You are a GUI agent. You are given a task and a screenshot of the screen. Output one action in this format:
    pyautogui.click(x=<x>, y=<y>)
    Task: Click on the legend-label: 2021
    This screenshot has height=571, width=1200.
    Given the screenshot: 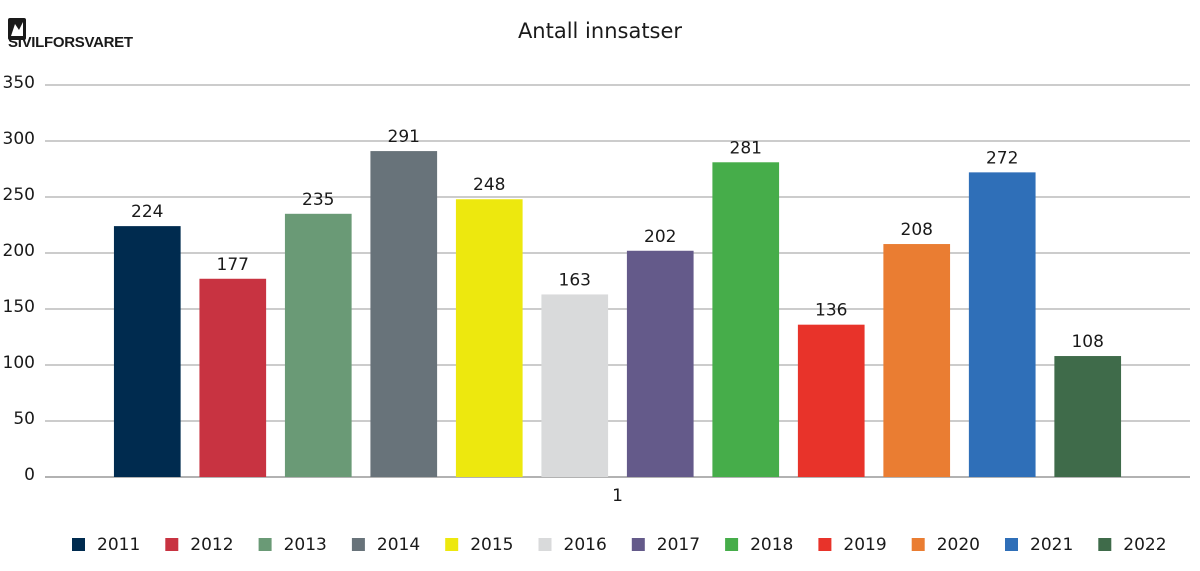 What is the action you would take?
    pyautogui.click(x=1051, y=545)
    